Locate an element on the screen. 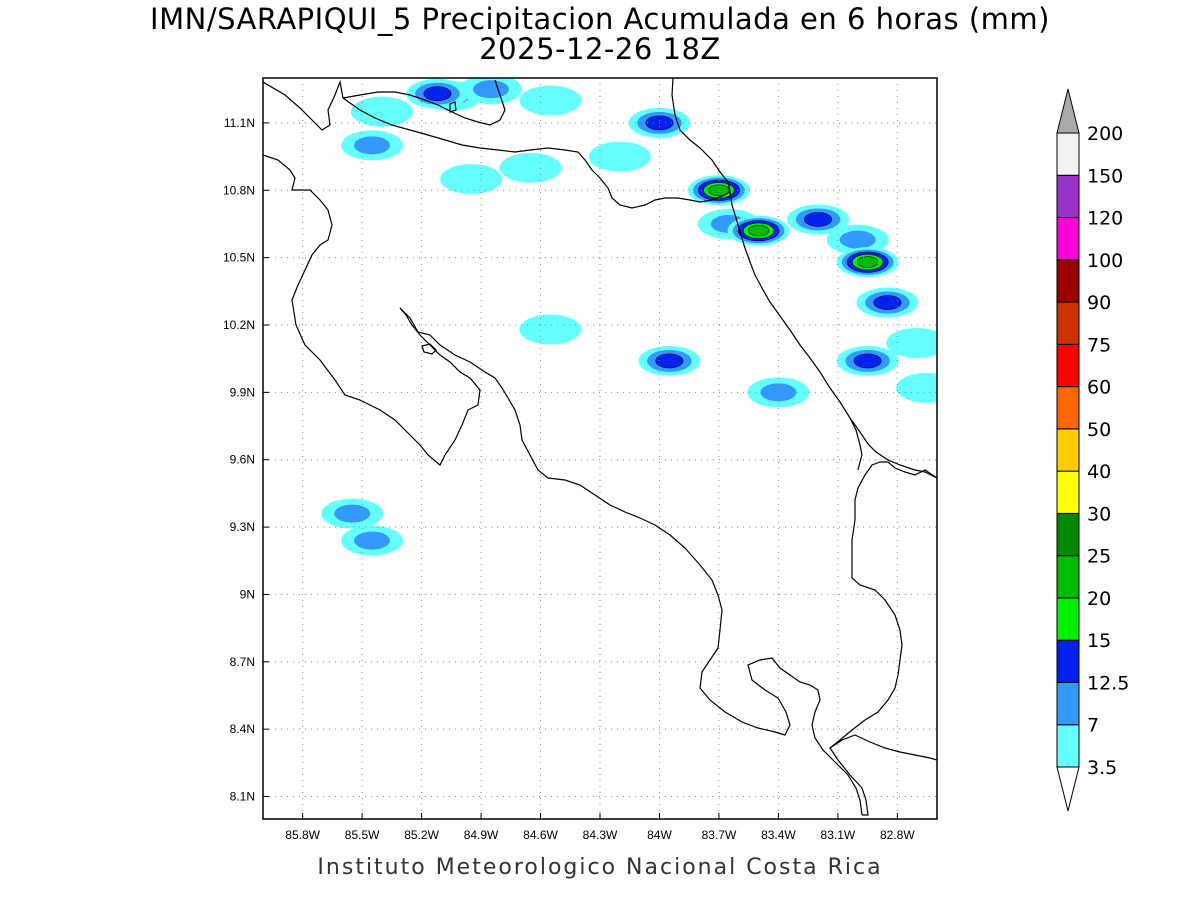 This screenshot has height=900, width=1200. legend-label: 12.5 is located at coordinates (1108, 683).